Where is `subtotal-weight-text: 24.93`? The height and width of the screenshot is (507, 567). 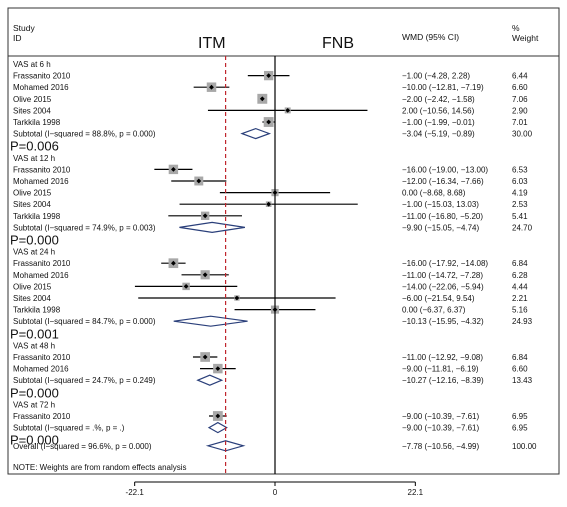 subtotal-weight-text: 24.93 is located at coordinates (522, 321).